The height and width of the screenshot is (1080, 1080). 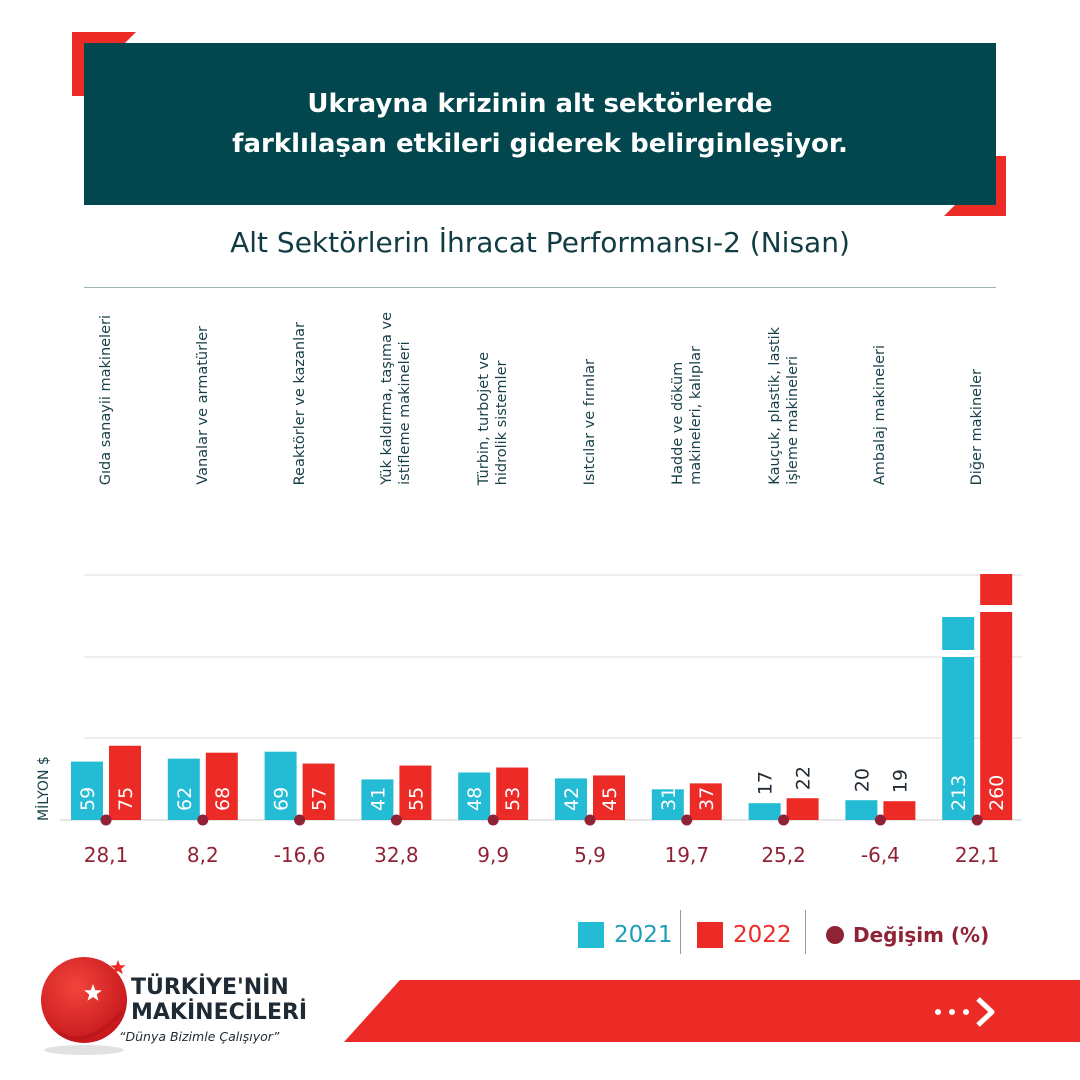 I want to click on legend-label-2022: 2022, so click(x=762, y=935).